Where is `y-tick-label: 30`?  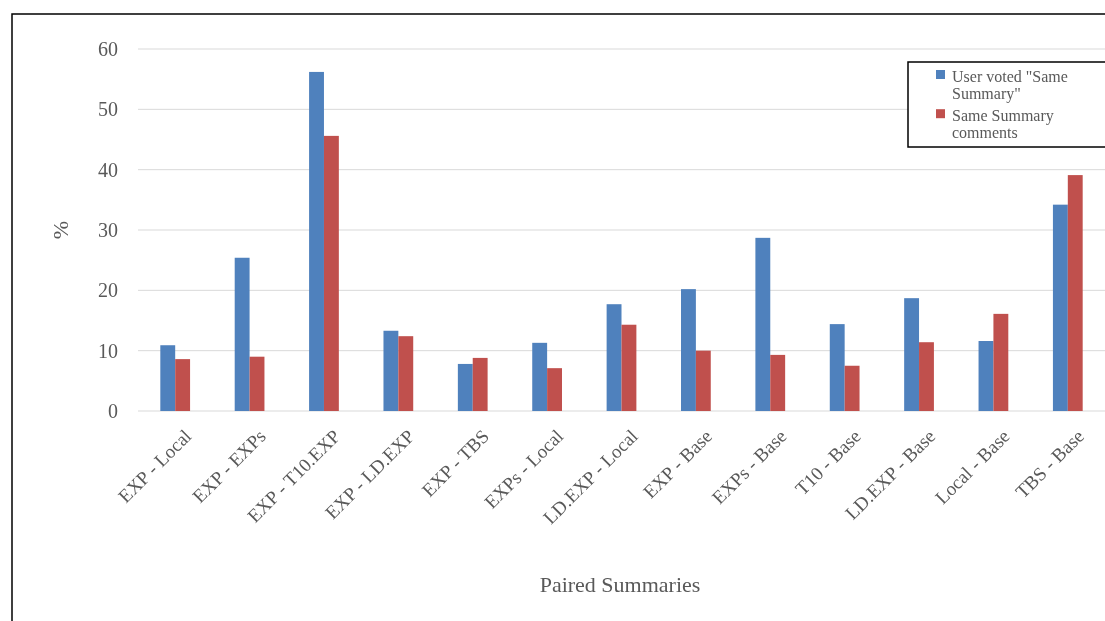 y-tick-label: 30 is located at coordinates (108, 230).